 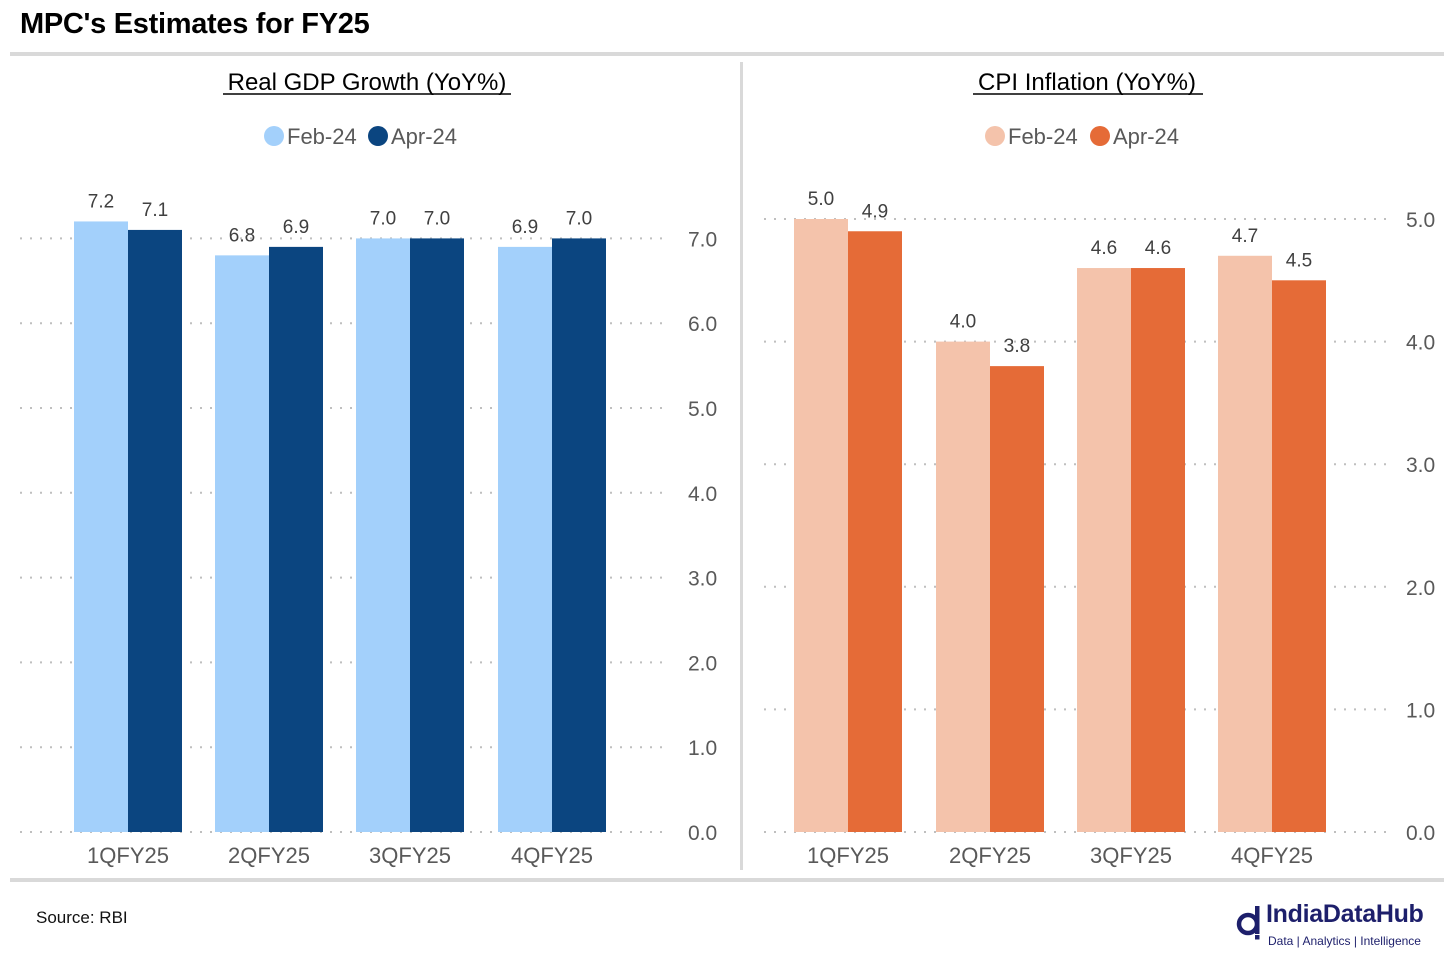 What do you see at coordinates (1344, 941) in the screenshot?
I see `brand-tagline: Data | Analytics | Intelligence` at bounding box center [1344, 941].